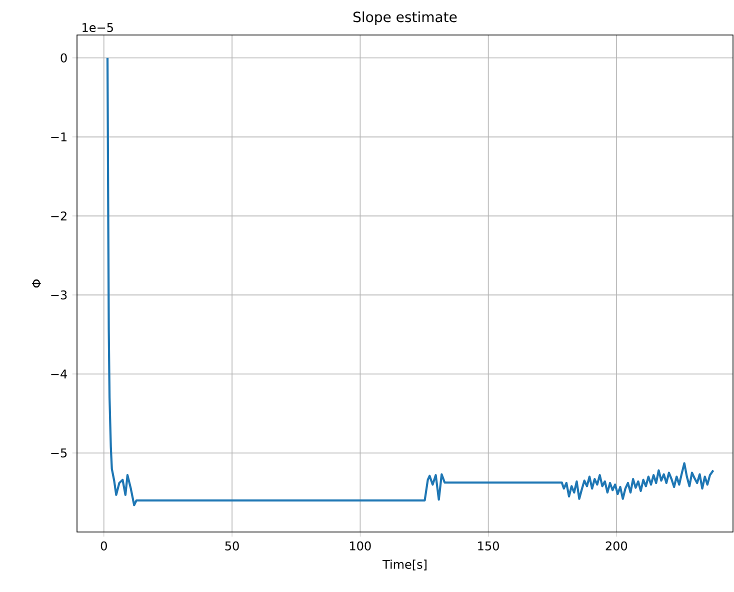 This screenshot has width=734, height=592. I want to click on y-tick-label: −5, so click(59, 453).